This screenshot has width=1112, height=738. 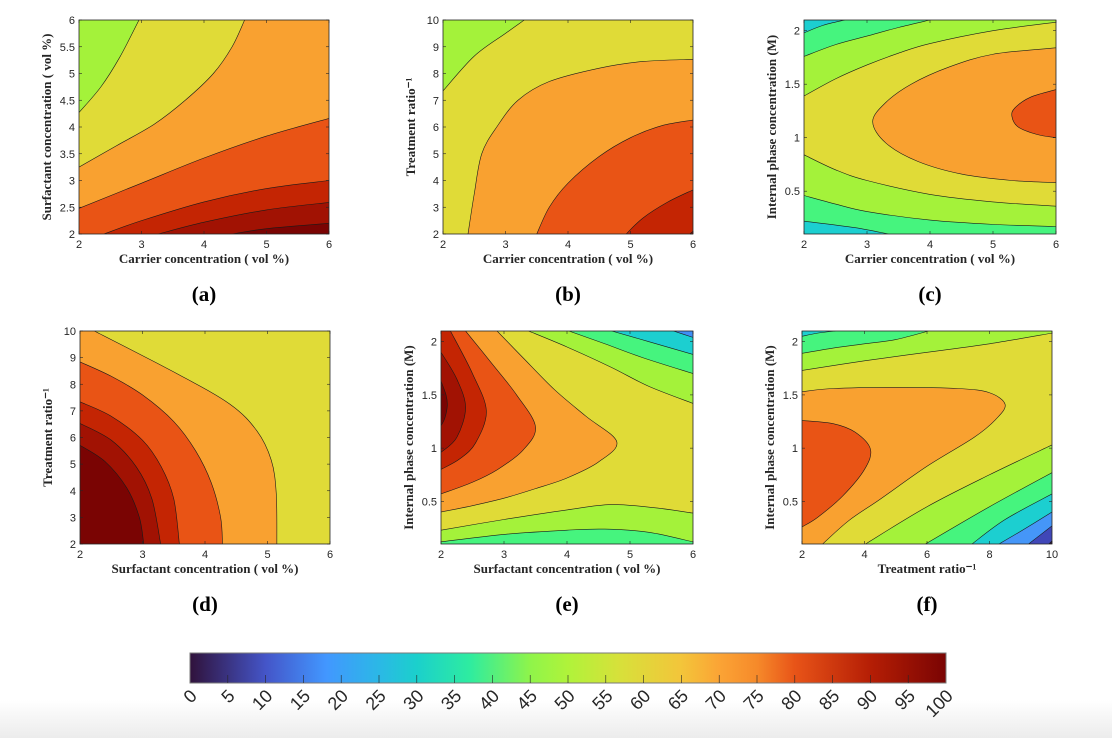 I want to click on y-axis-label: Surfactant concentration ( vol %), so click(x=46, y=126).